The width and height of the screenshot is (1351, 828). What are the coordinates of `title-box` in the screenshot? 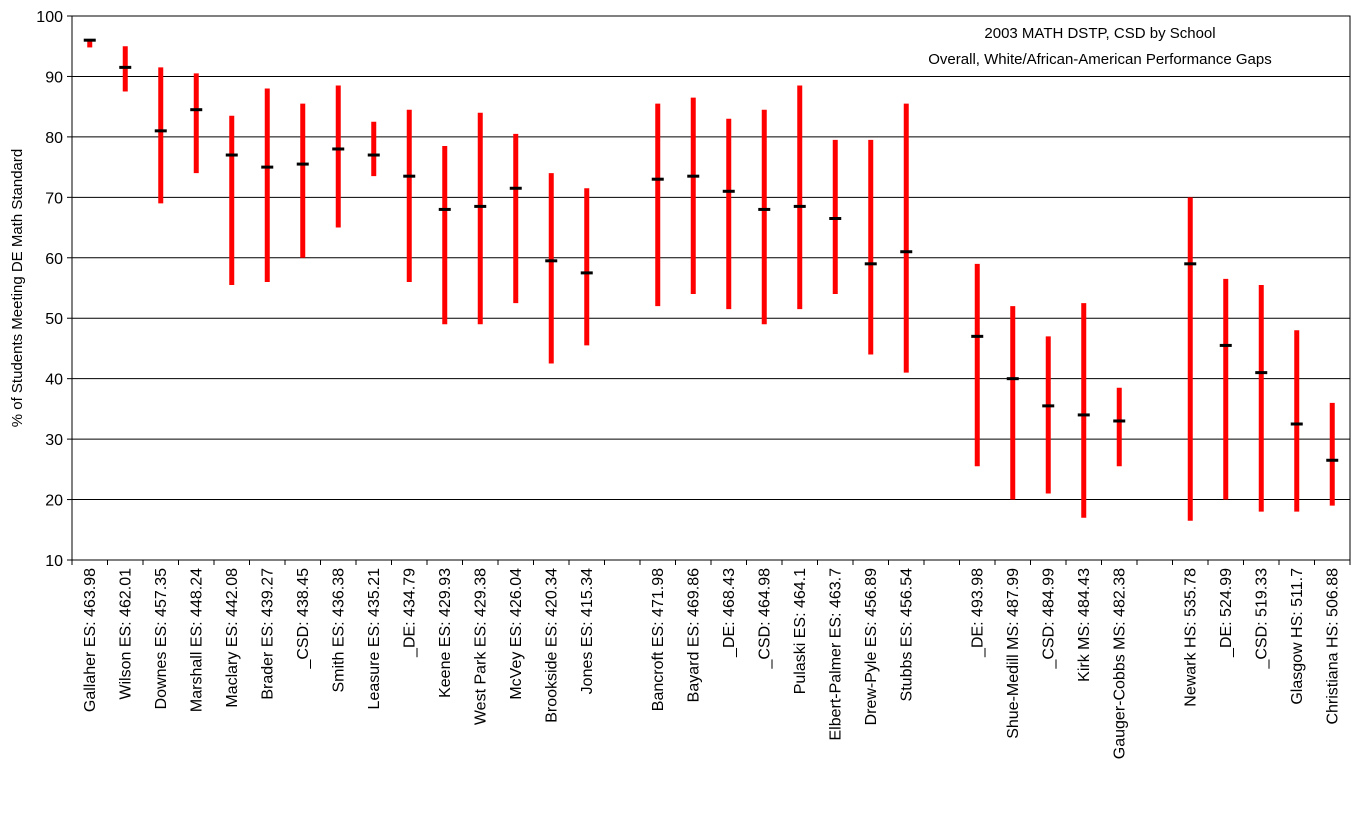 It's located at (1100, 44).